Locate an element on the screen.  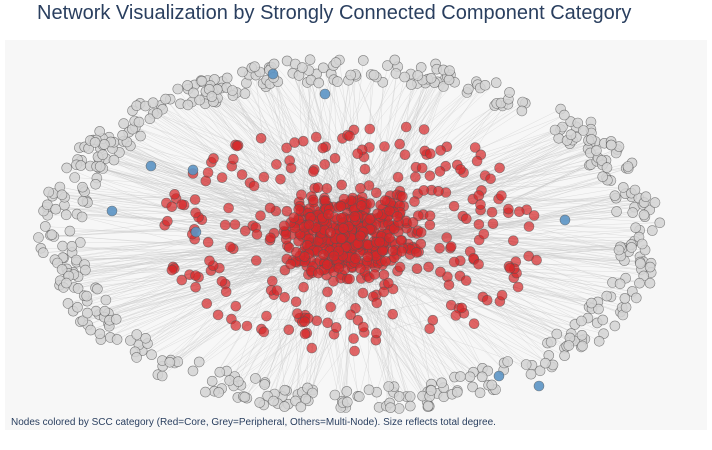
multi-node is located at coordinates (539, 386).